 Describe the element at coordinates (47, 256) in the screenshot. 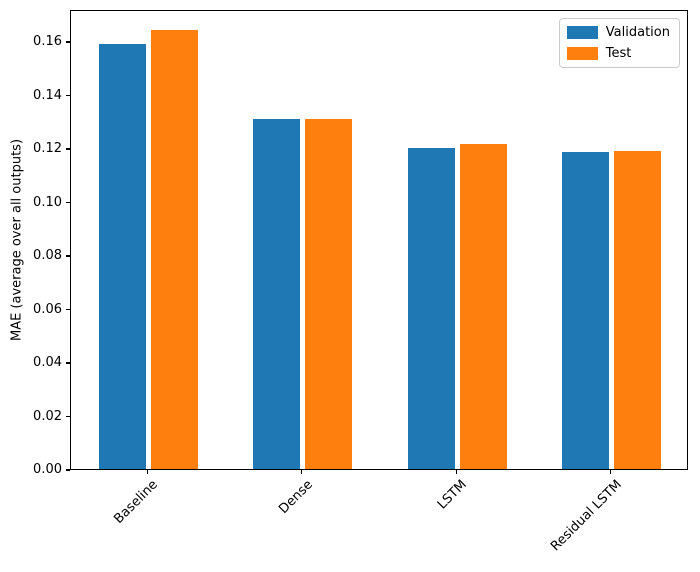

I see `y-tick-label: 0.08` at that location.